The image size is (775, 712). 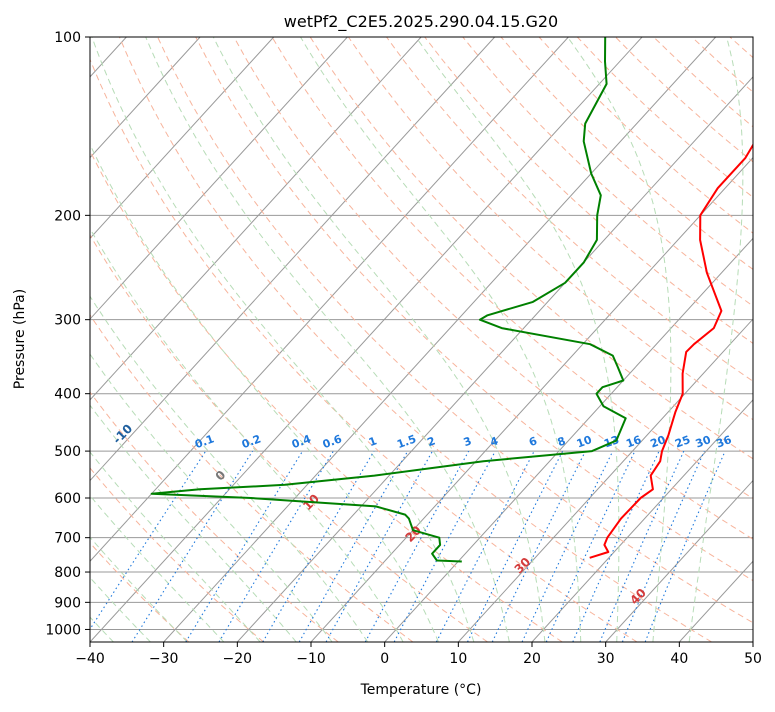 I want to click on y-tick-label: 700, so click(x=67, y=539).